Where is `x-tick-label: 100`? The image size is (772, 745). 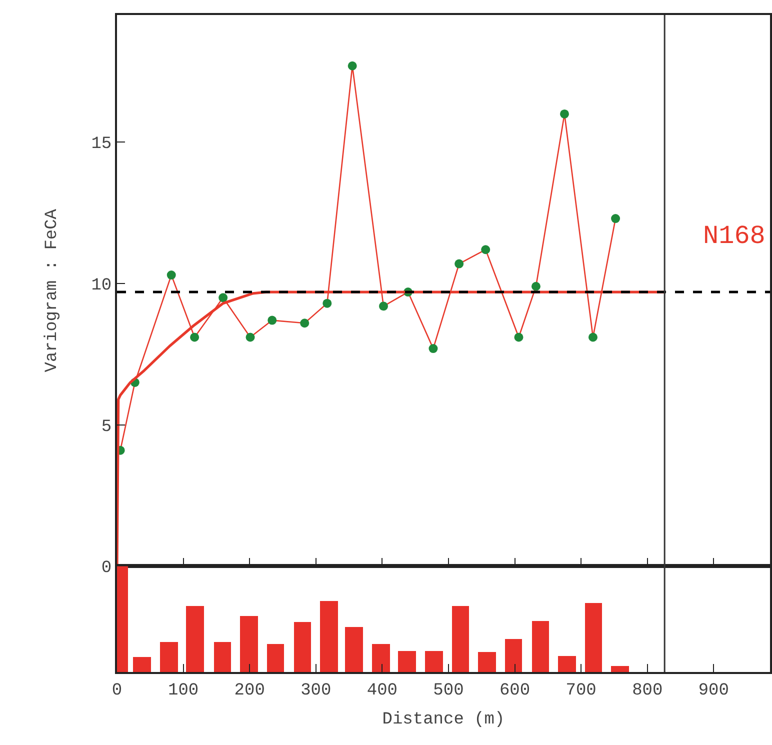
x-tick-label: 100 is located at coordinates (183, 690).